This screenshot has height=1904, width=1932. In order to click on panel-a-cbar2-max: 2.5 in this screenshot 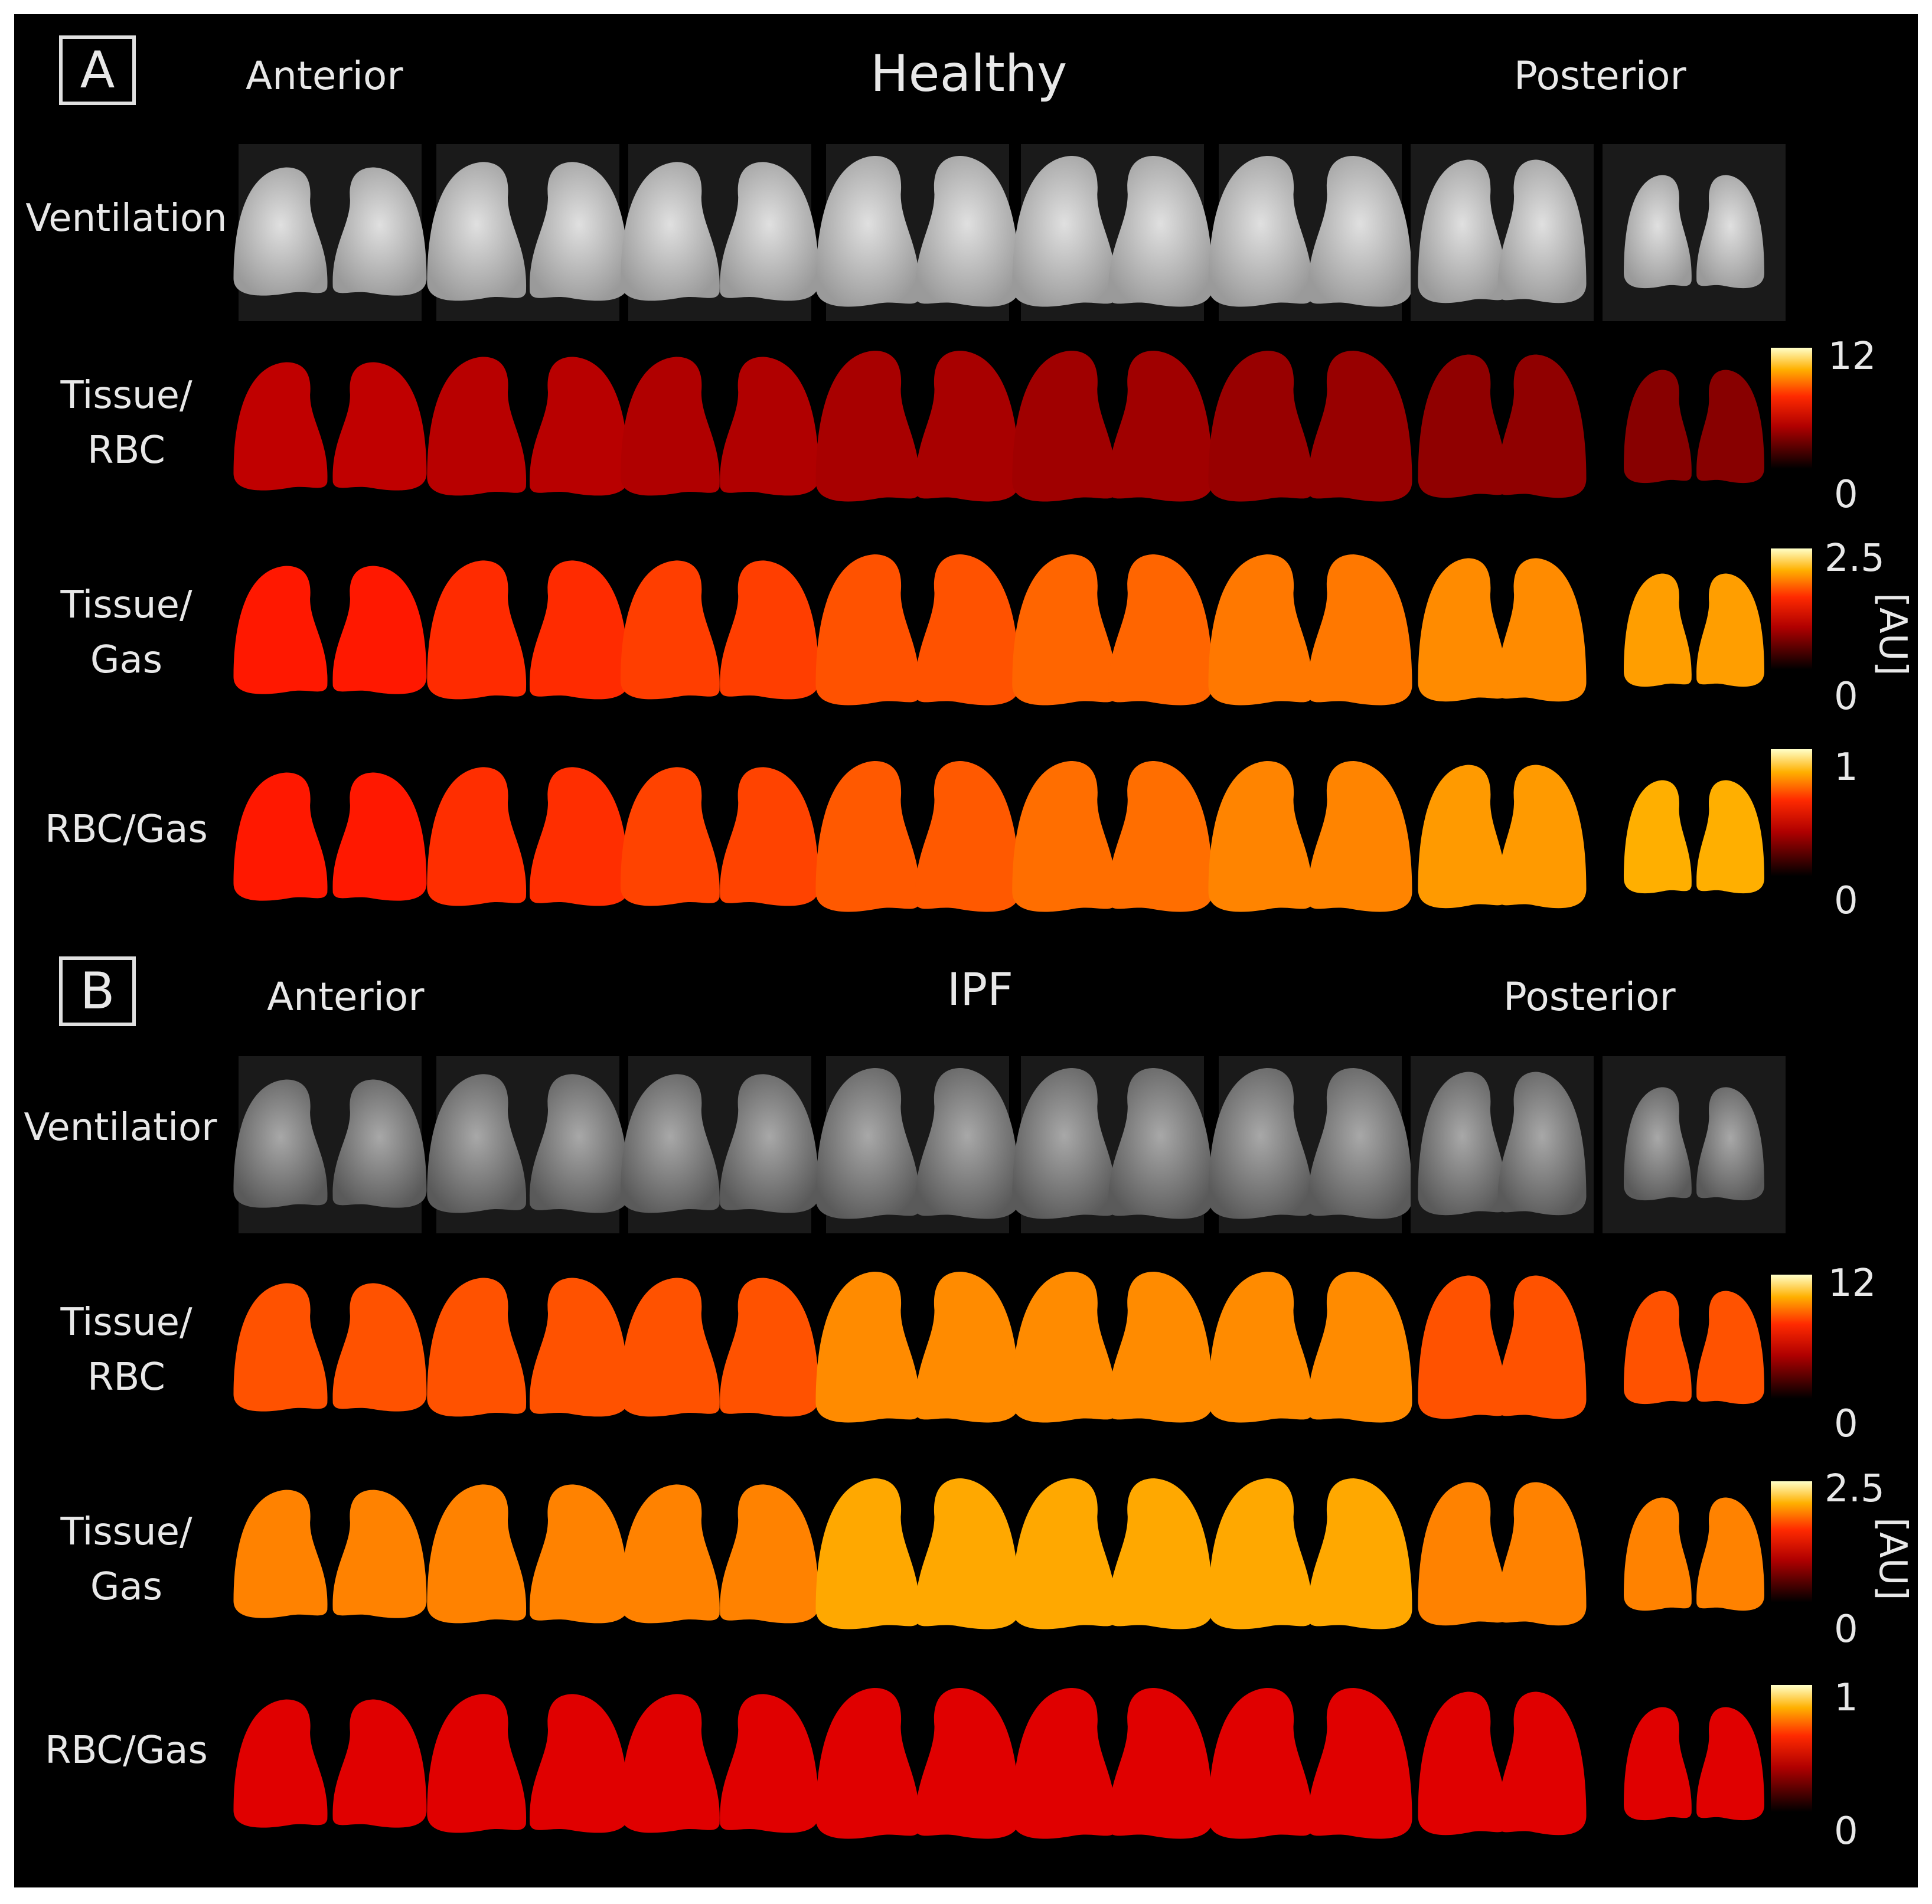, I will do `click(1855, 558)`.